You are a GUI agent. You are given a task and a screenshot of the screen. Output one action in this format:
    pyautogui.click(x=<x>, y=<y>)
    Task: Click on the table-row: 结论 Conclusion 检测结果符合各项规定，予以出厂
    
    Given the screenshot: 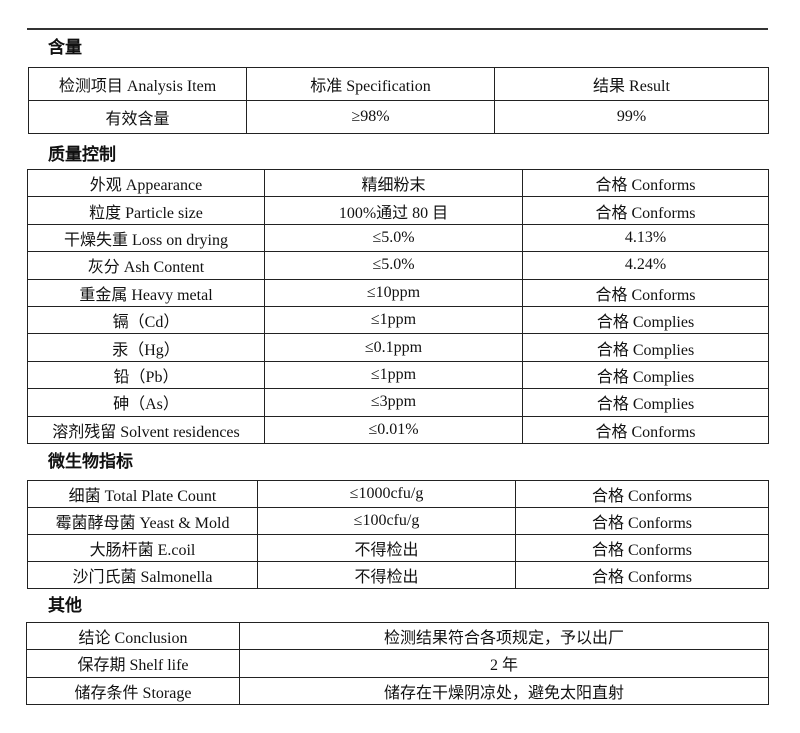 What is the action you would take?
    pyautogui.click(x=397, y=636)
    